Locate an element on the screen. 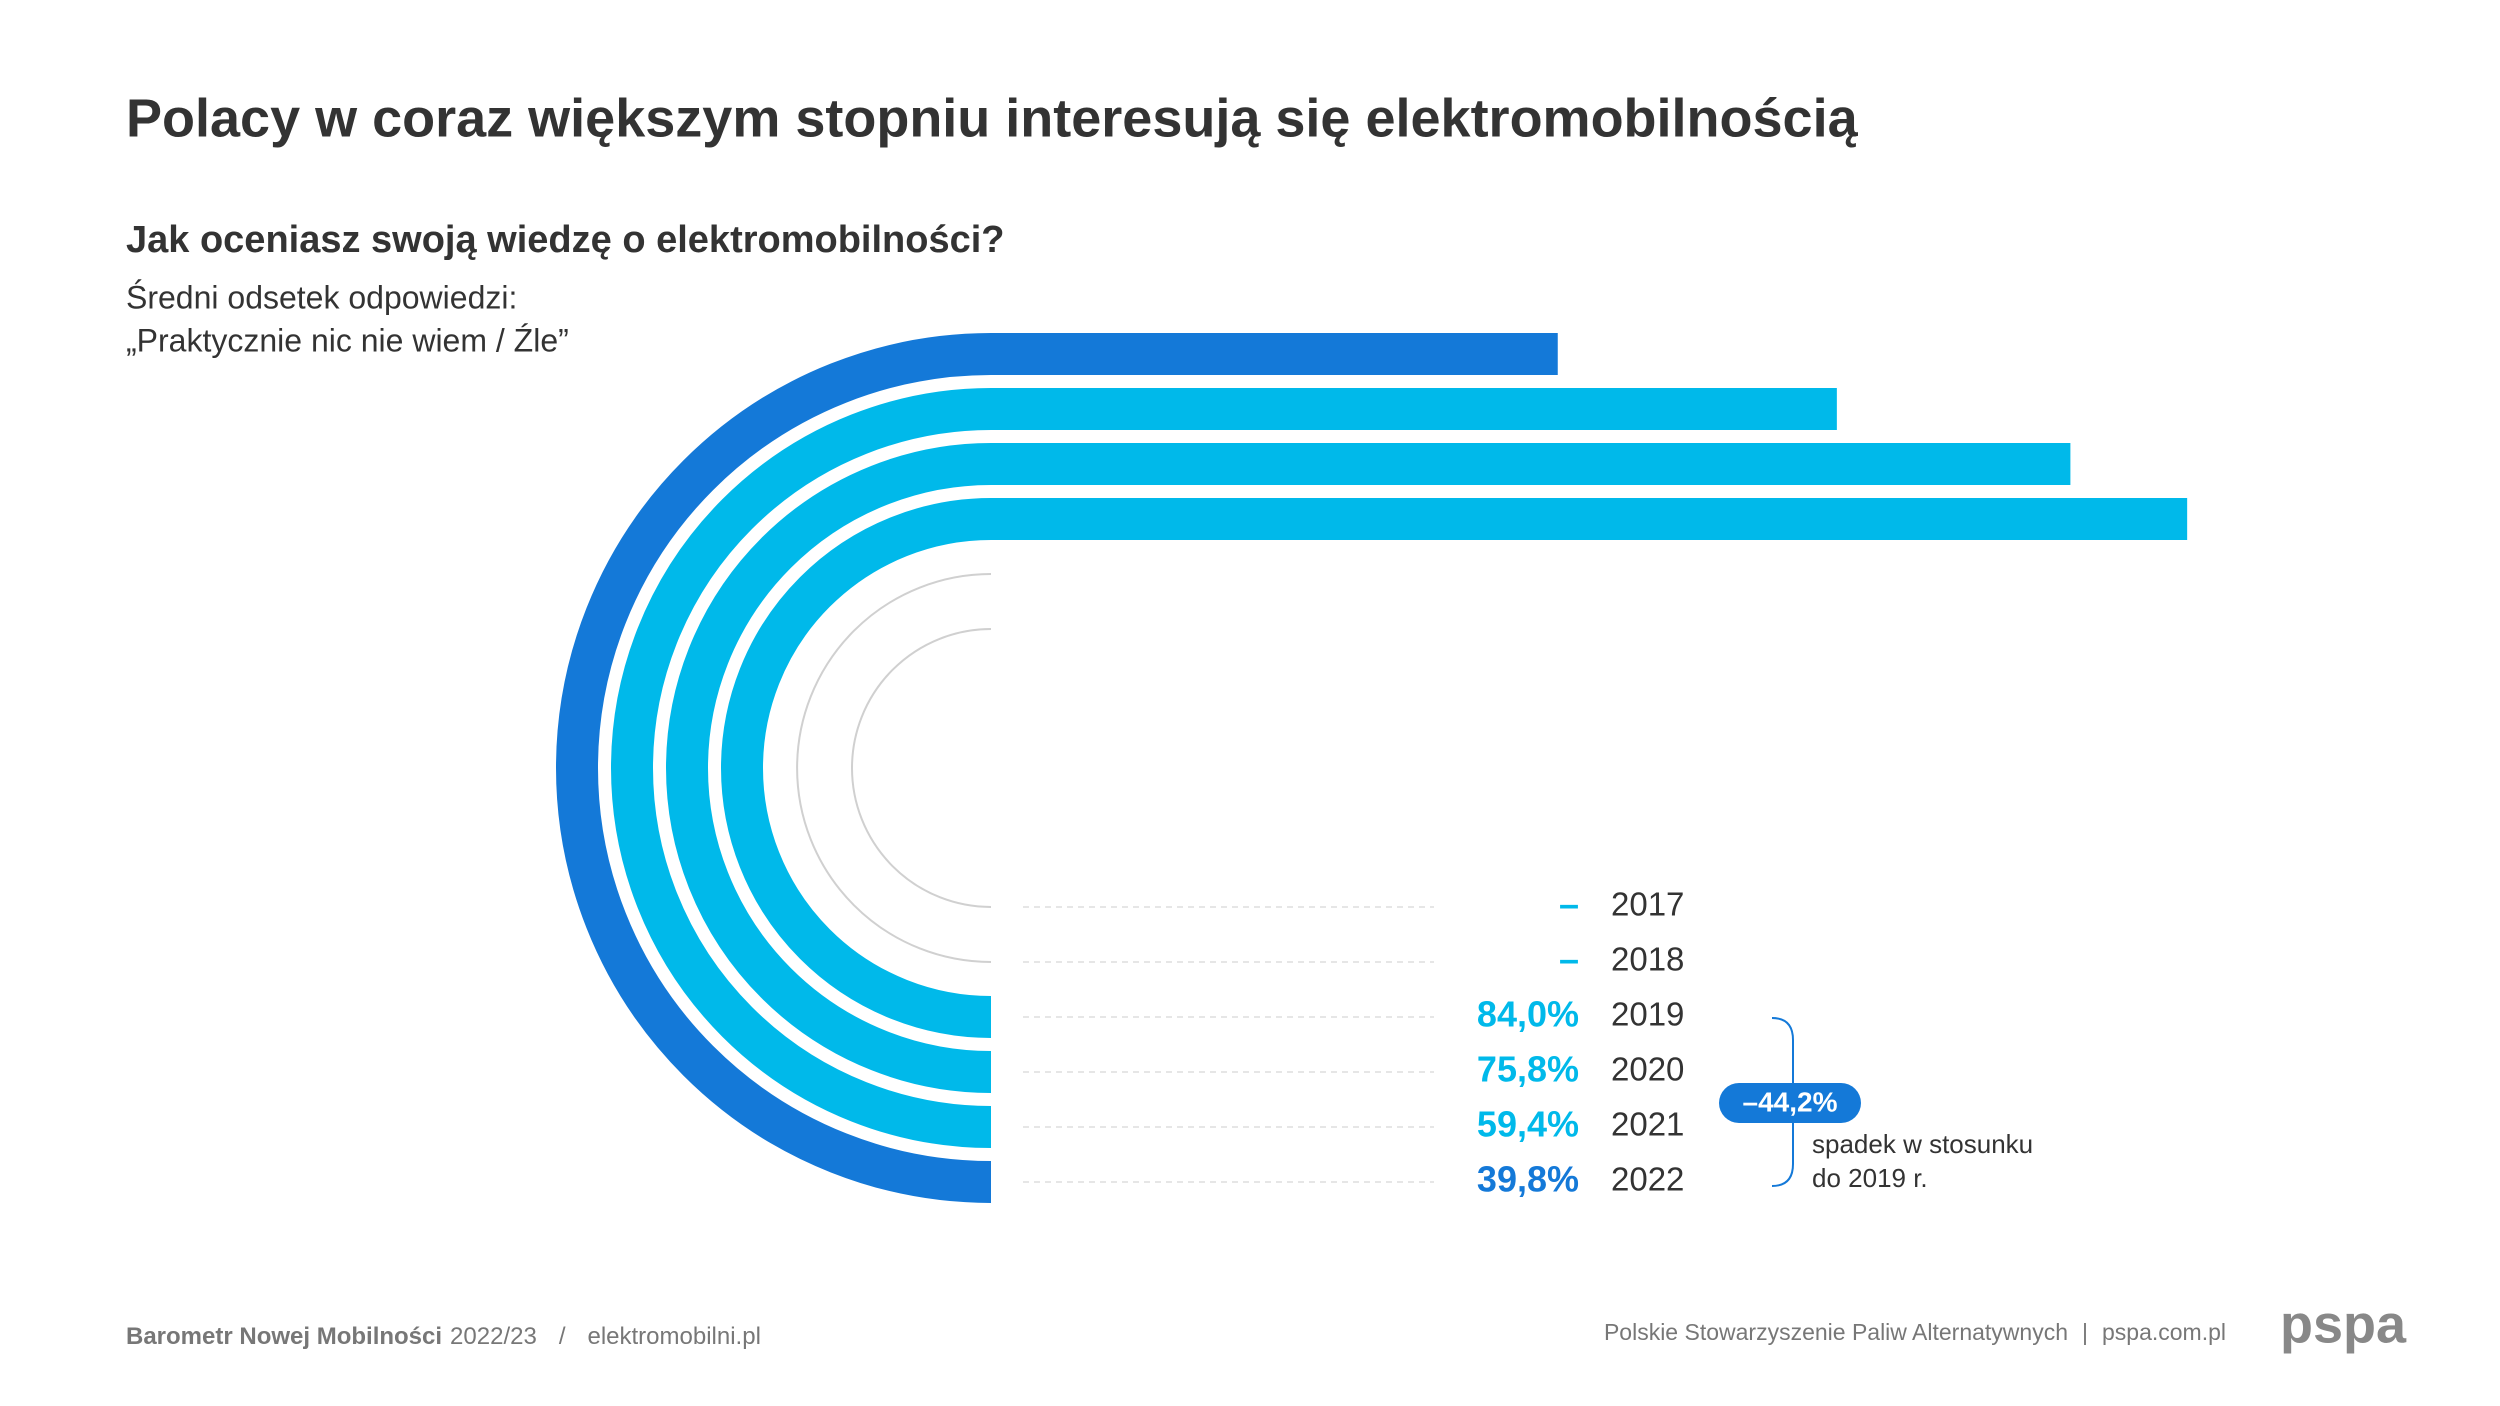 Image resolution: width=2500 pixels, height=1406 pixels. change-text: do 2019 r. is located at coordinates (1870, 1178).